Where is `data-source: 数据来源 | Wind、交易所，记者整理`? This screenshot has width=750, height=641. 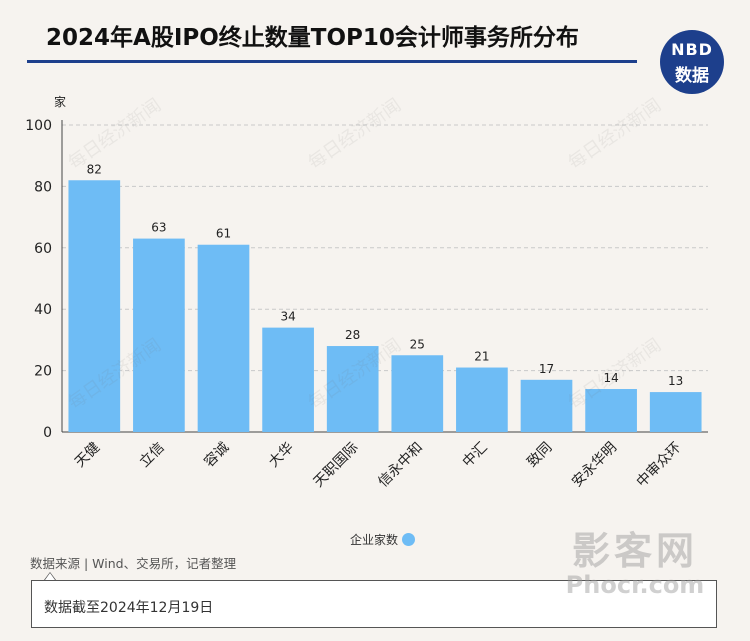
data-source: 数据来源 | Wind、交易所，记者整理 is located at coordinates (133, 563).